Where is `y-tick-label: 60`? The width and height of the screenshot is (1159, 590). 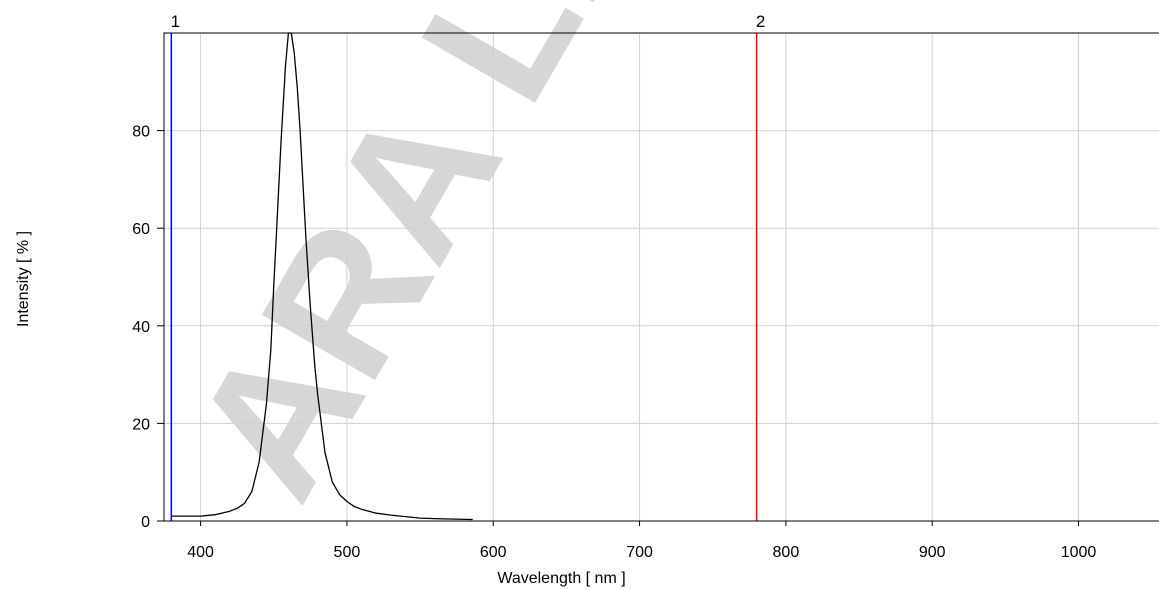 y-tick-label: 60 is located at coordinates (141, 229).